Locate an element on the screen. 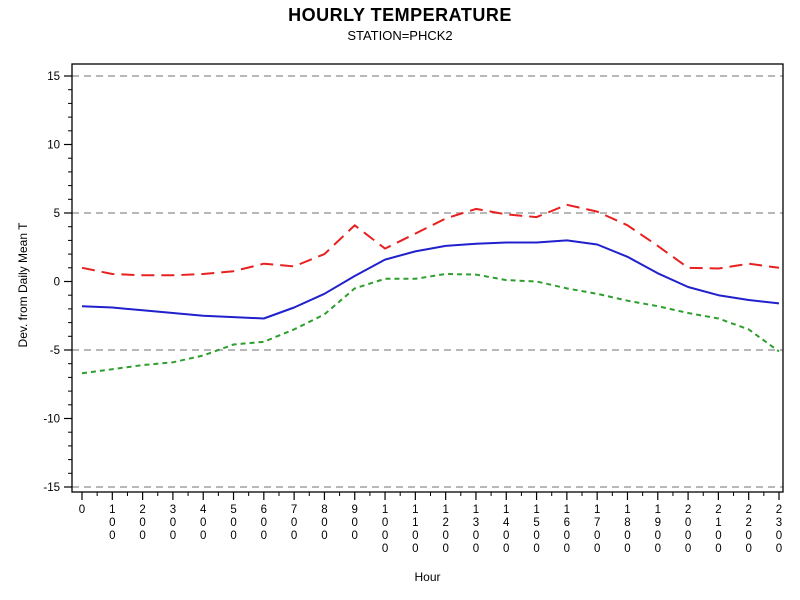 The image size is (800, 600). series-green-dashed is located at coordinates (430, 324).